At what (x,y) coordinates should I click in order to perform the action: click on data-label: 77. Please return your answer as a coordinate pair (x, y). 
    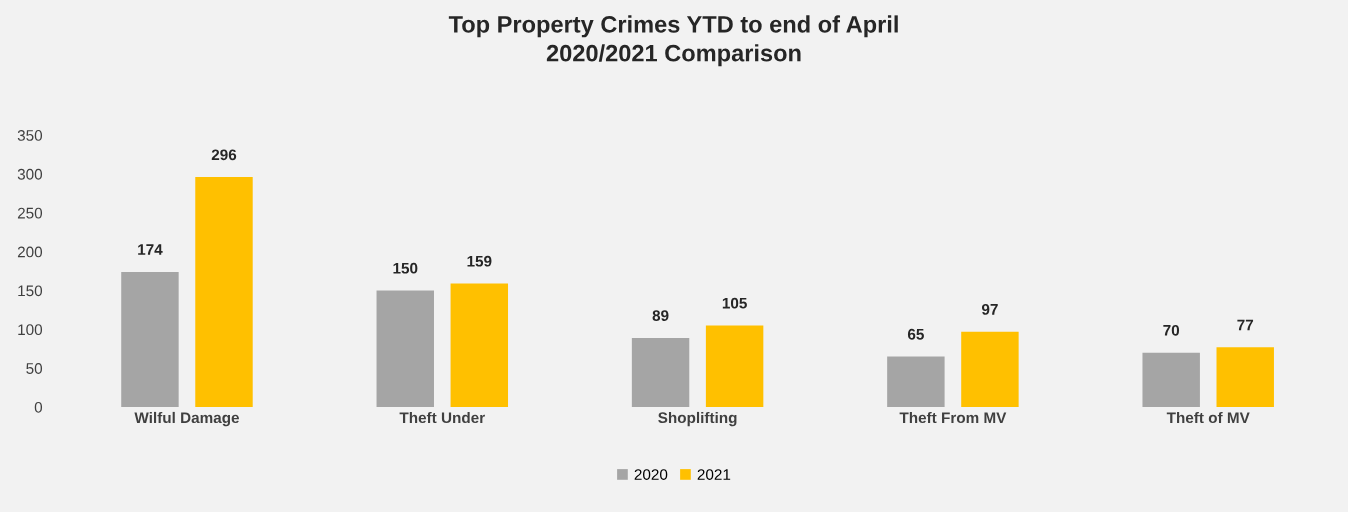
    Looking at the image, I should click on (1245, 325).